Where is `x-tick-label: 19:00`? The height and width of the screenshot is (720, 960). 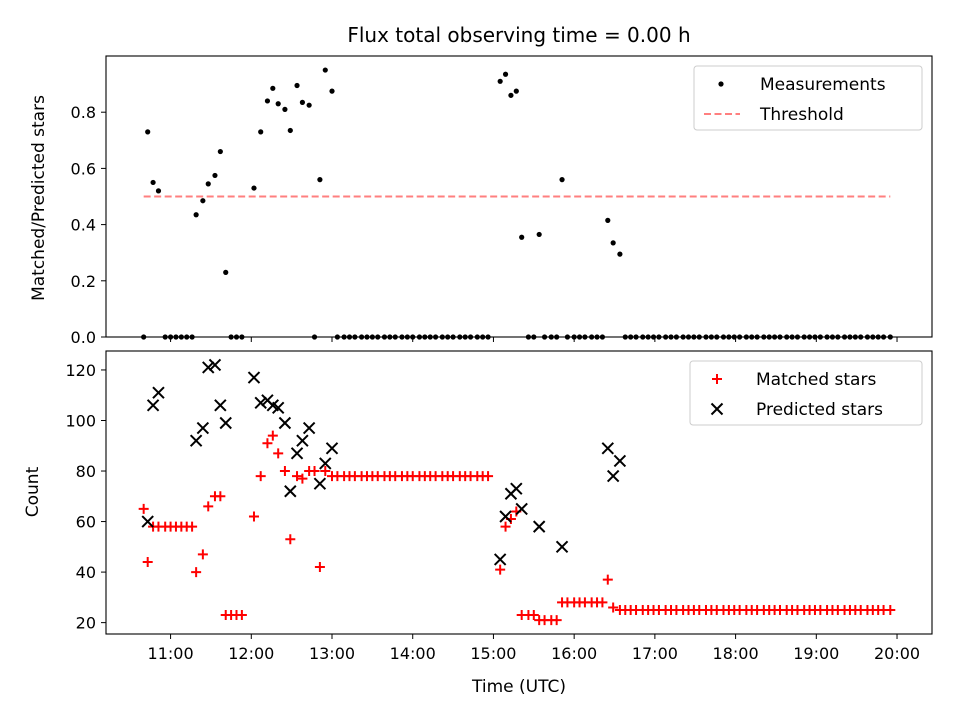 x-tick-label: 19:00 is located at coordinates (816, 653).